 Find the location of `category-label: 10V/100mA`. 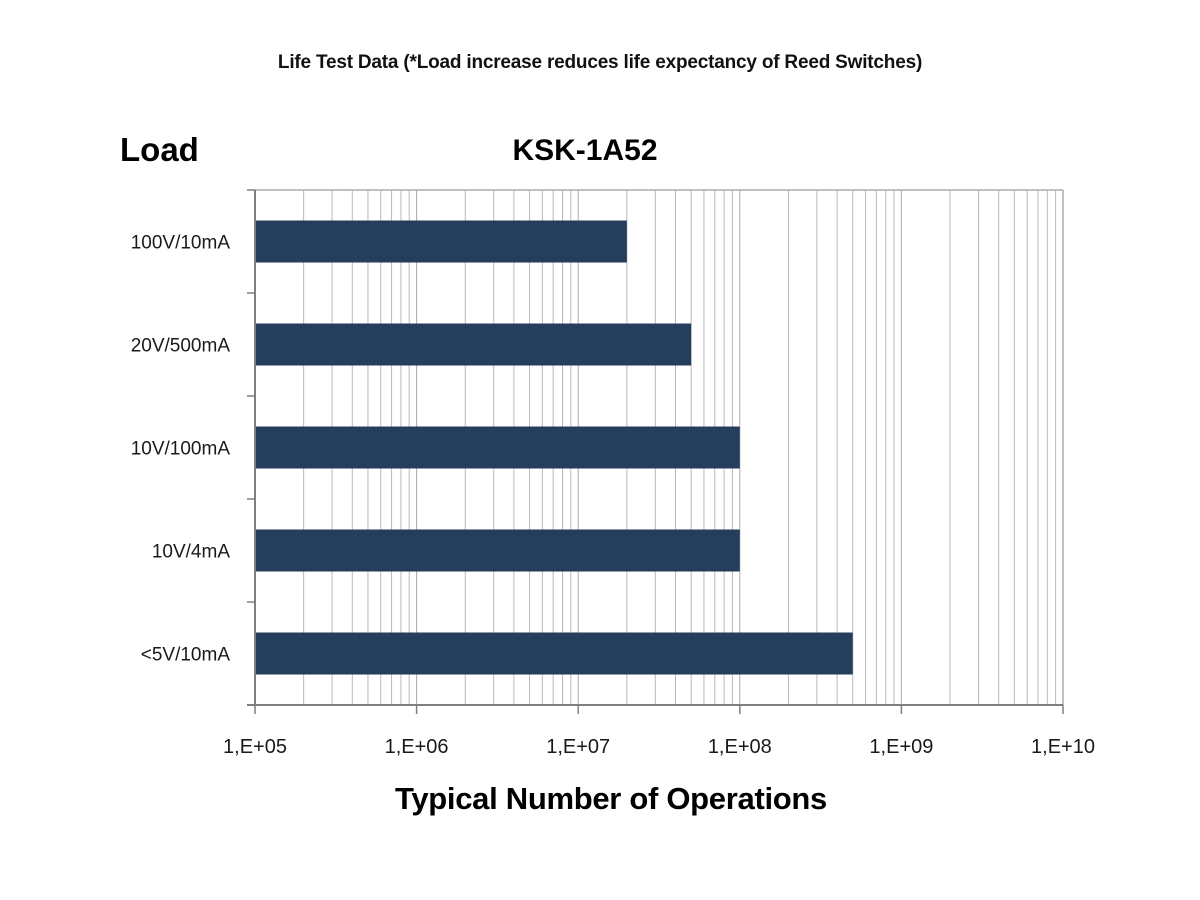

category-label: 10V/100mA is located at coordinates (181, 449).